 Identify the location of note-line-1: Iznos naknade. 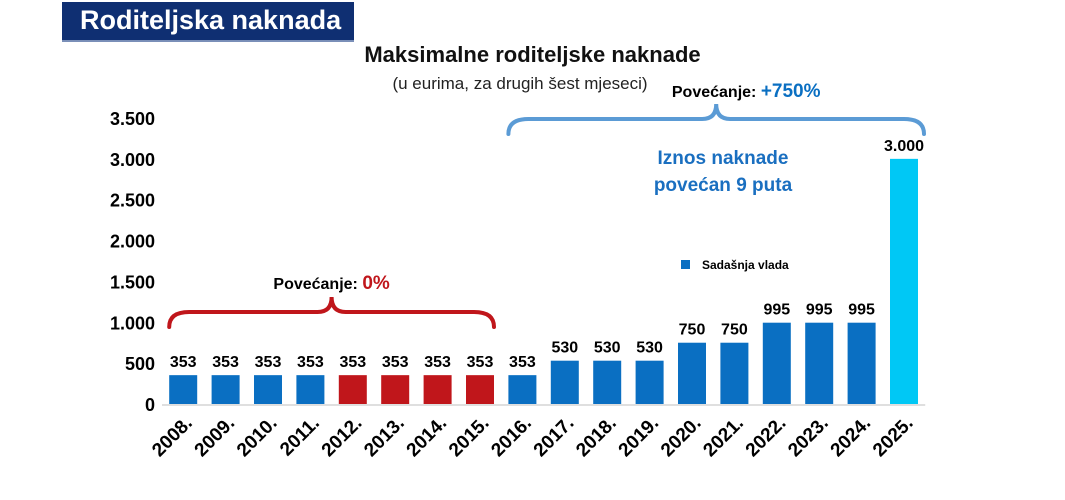
(723, 158).